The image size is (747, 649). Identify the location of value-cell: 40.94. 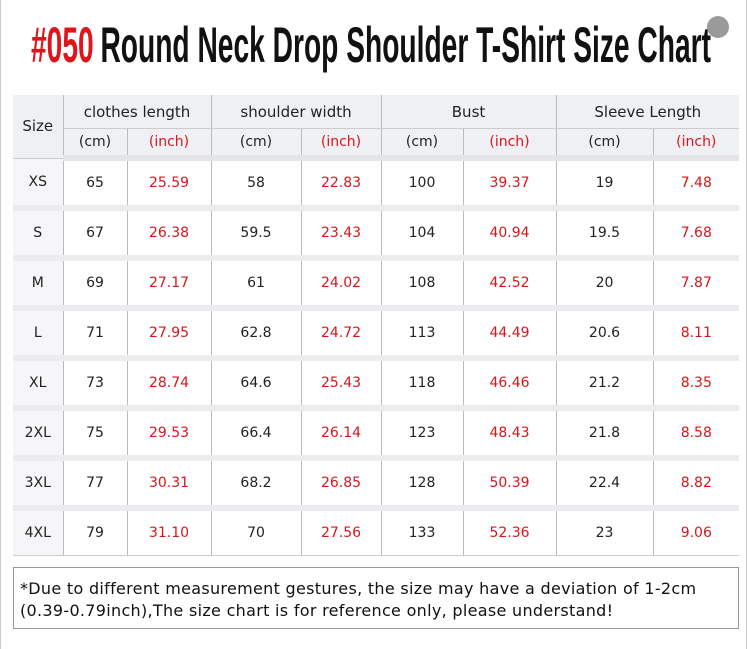
(510, 234).